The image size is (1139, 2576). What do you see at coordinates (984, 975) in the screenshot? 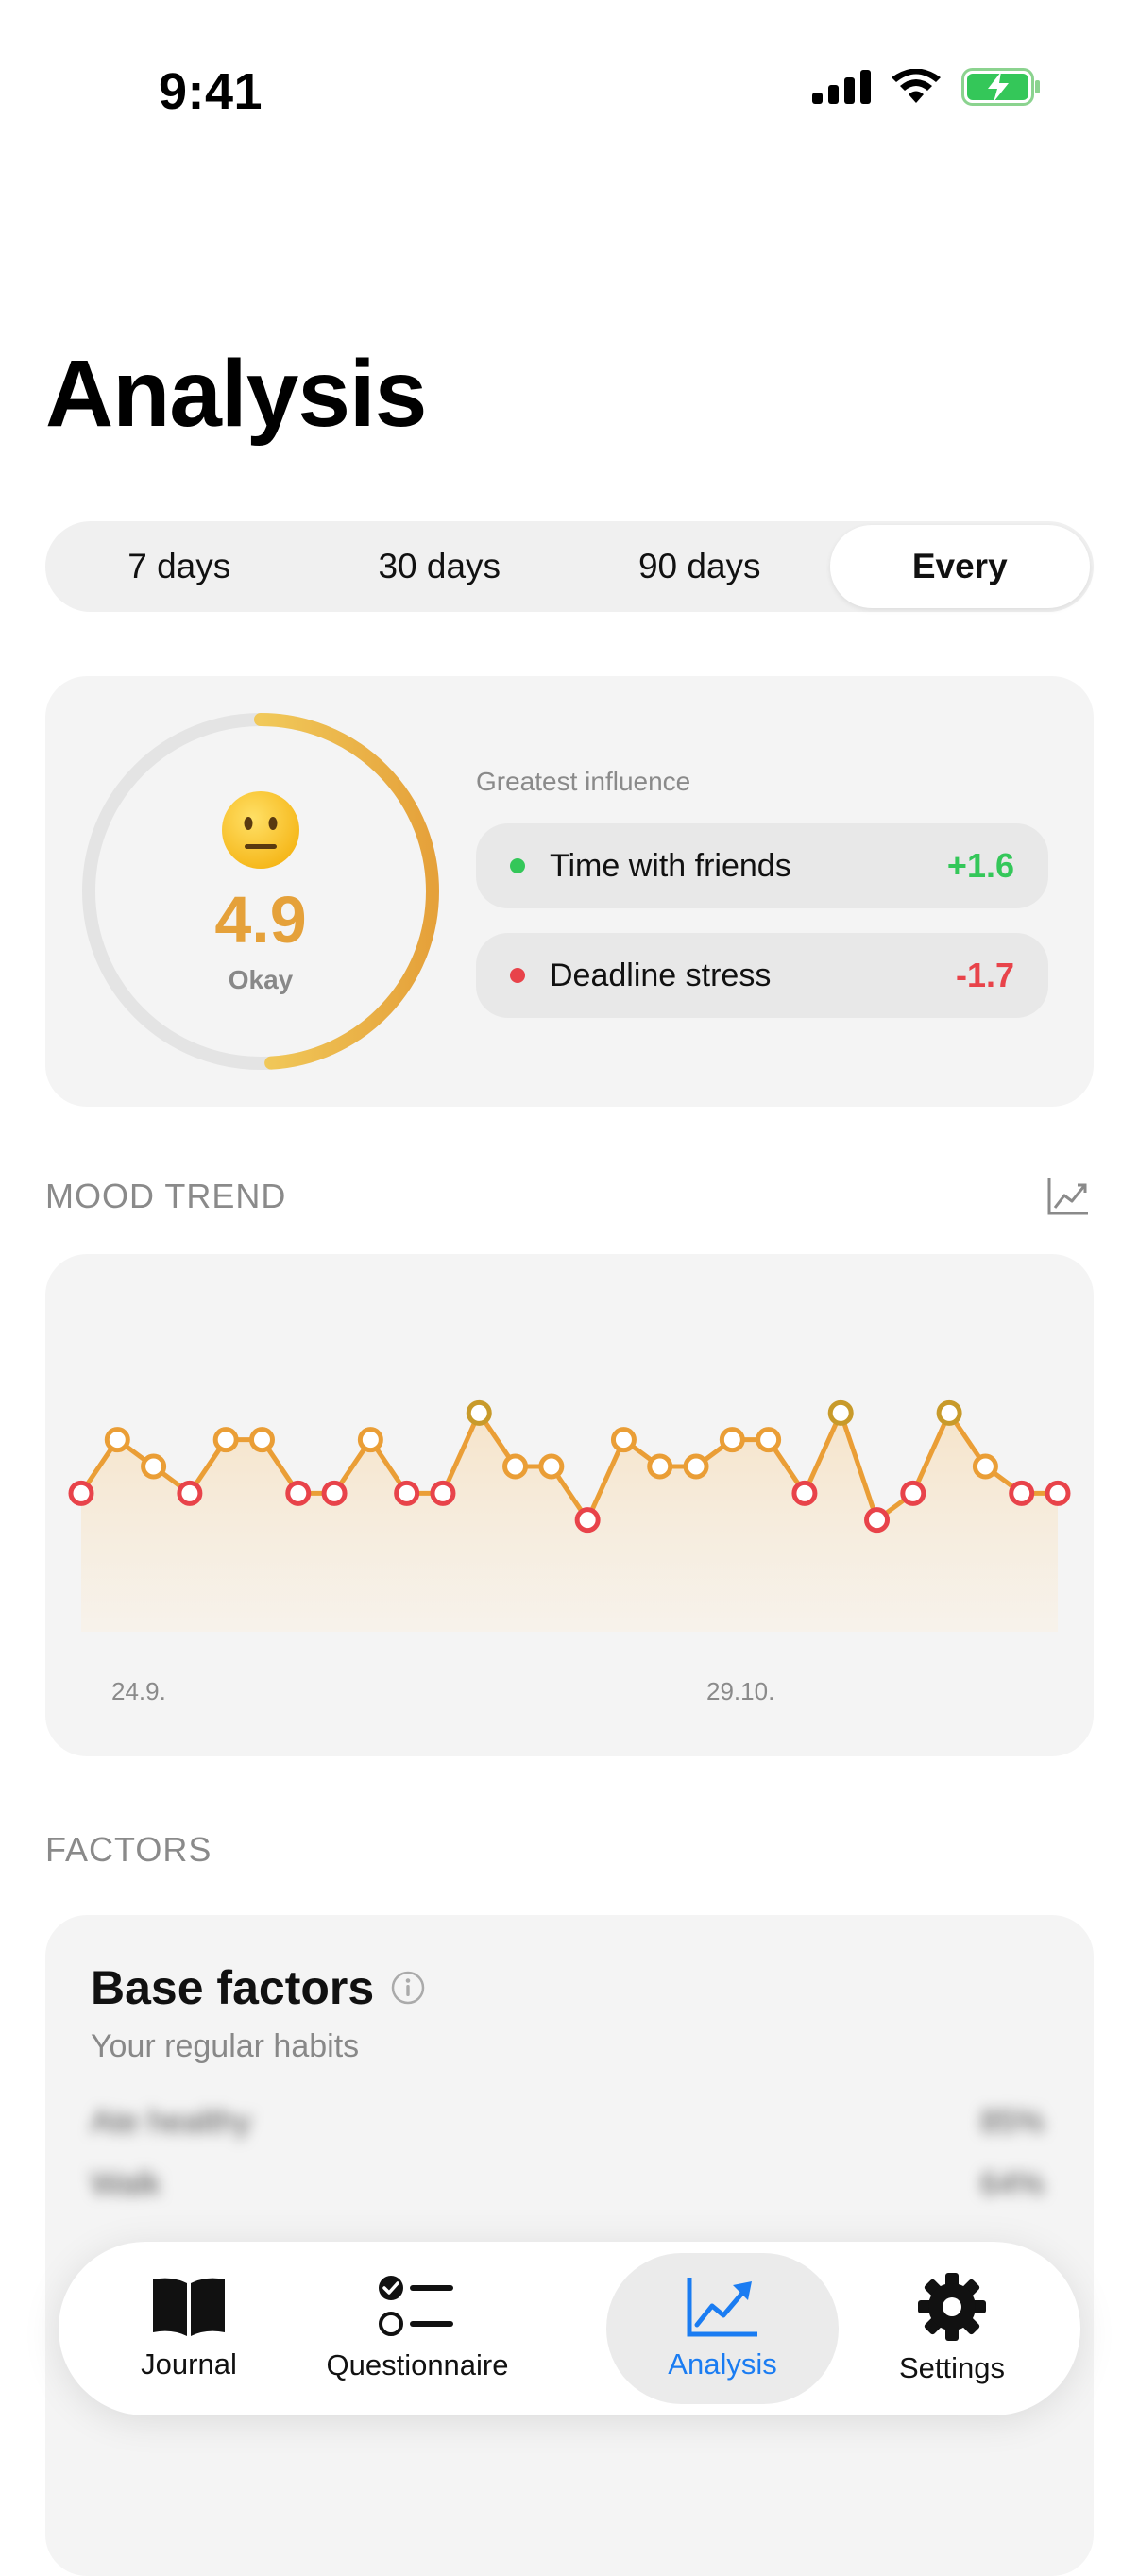
I see `influence-value: -1.7` at bounding box center [984, 975].